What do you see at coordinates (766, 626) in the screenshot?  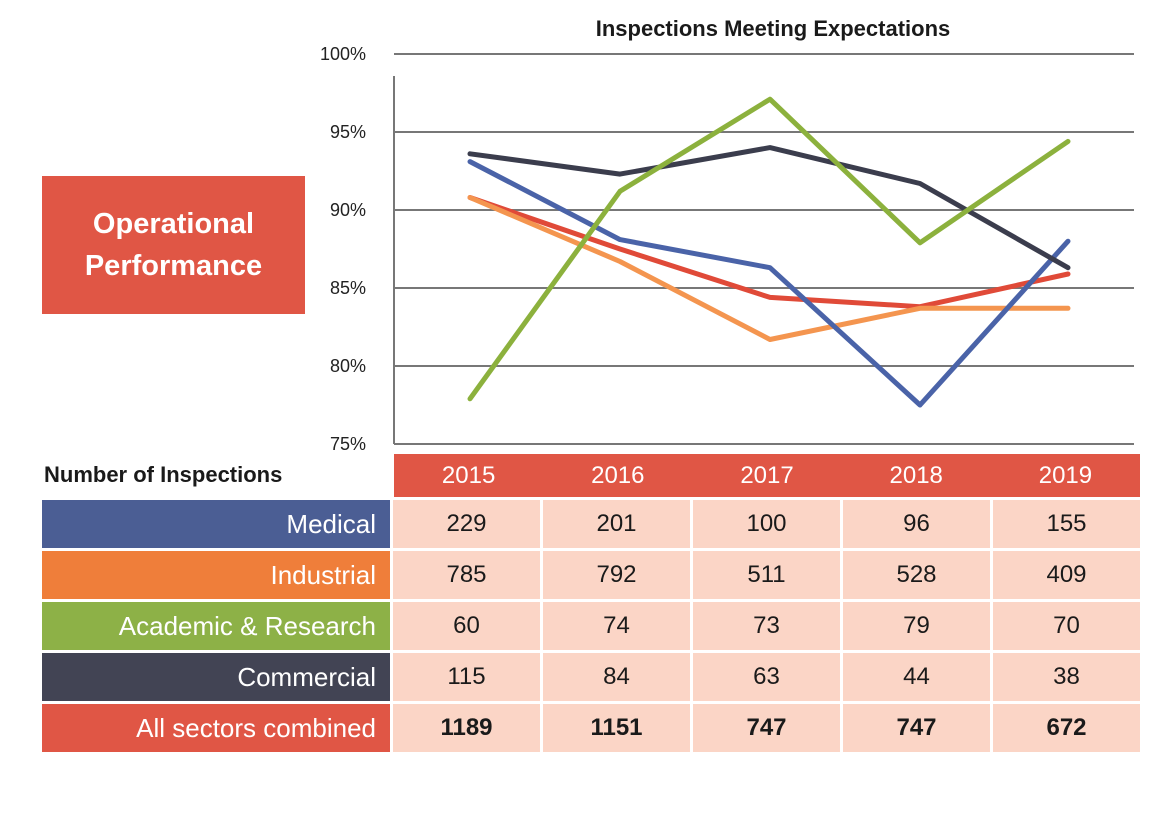 I see `table-cell: 73` at bounding box center [766, 626].